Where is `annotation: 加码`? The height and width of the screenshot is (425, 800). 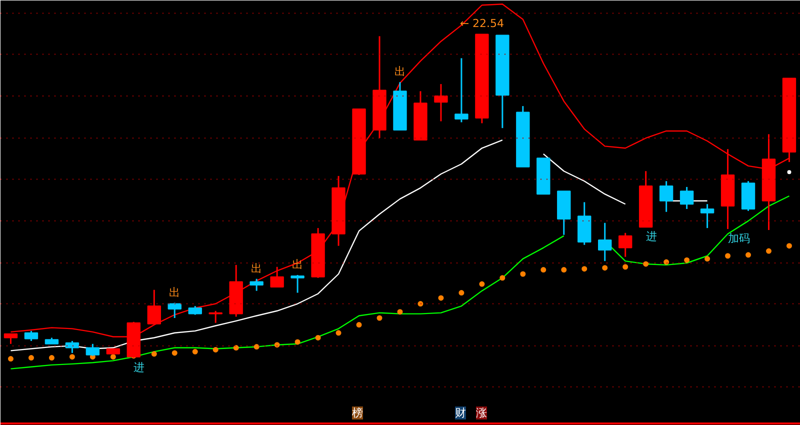
annotation: 加码 is located at coordinates (739, 239).